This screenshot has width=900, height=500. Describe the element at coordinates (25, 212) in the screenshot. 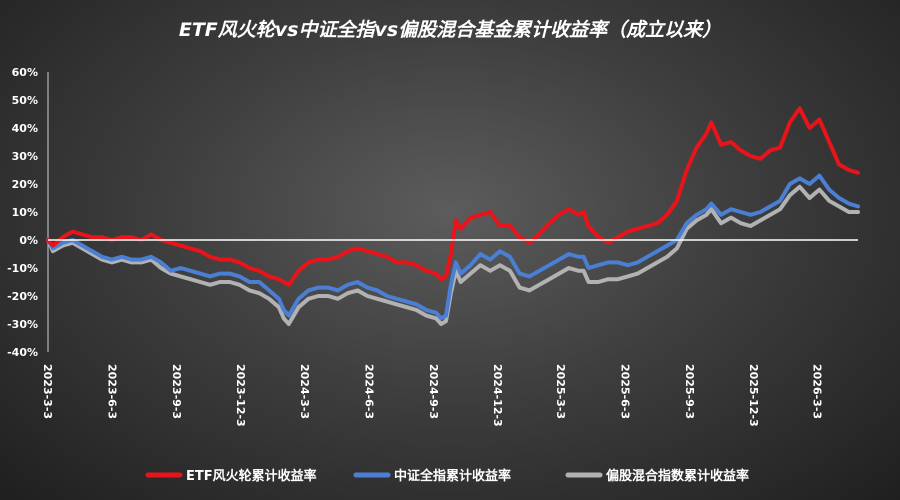

I see `y-tick-label: 10%` at that location.